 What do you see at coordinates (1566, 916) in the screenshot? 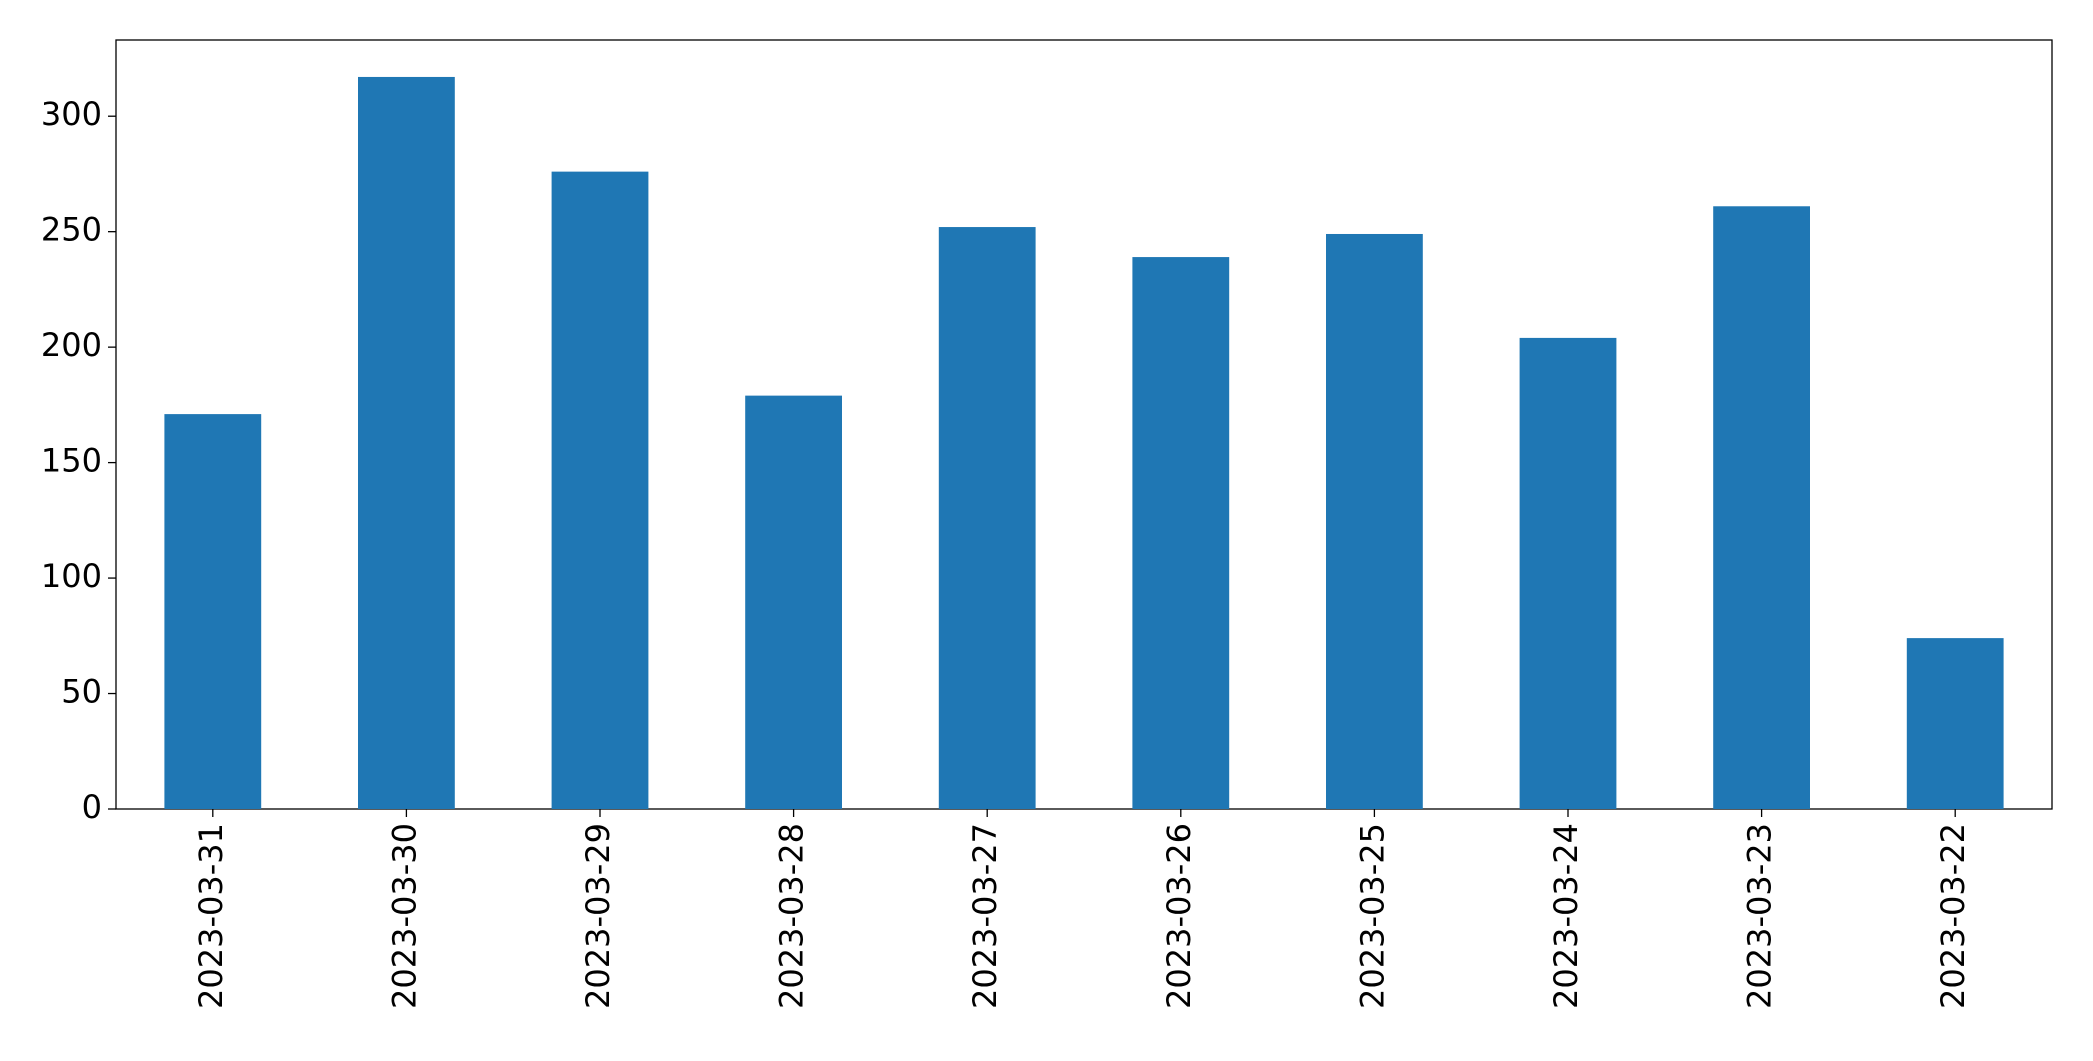
I see `x-tick-label: 2023-03-24` at bounding box center [1566, 916].